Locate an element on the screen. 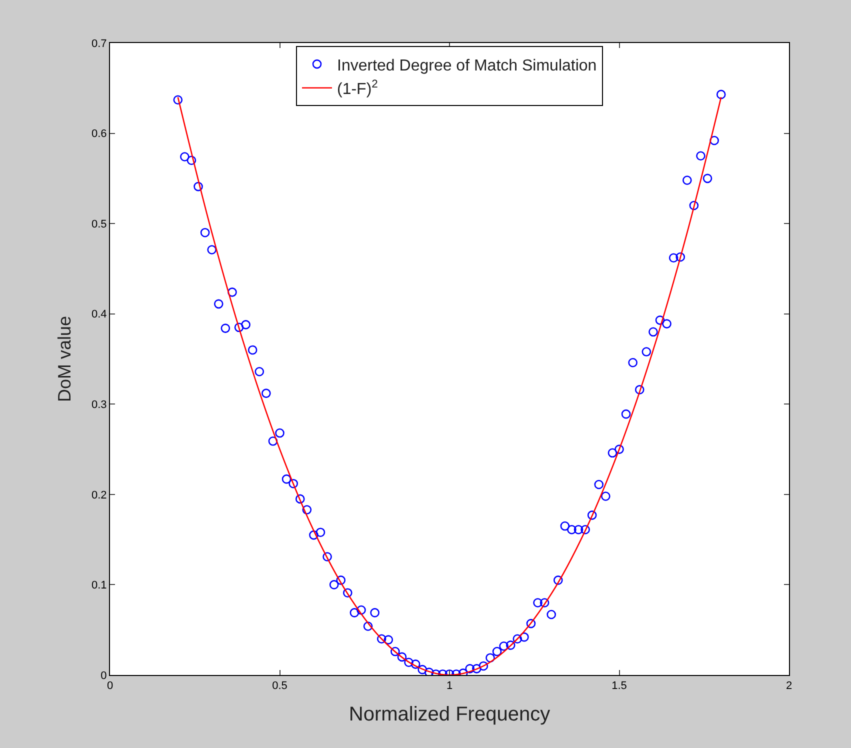 The width and height of the screenshot is (851, 748). y-tick-label: 0.6 is located at coordinates (99, 134).